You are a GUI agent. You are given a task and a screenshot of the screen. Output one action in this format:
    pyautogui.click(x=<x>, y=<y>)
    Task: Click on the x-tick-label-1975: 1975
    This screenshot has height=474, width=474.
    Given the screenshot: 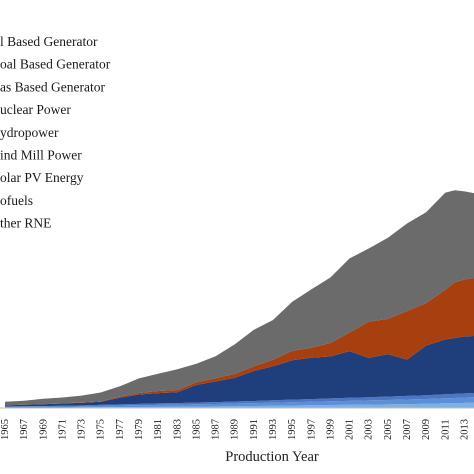 What is the action you would take?
    pyautogui.click(x=101, y=429)
    